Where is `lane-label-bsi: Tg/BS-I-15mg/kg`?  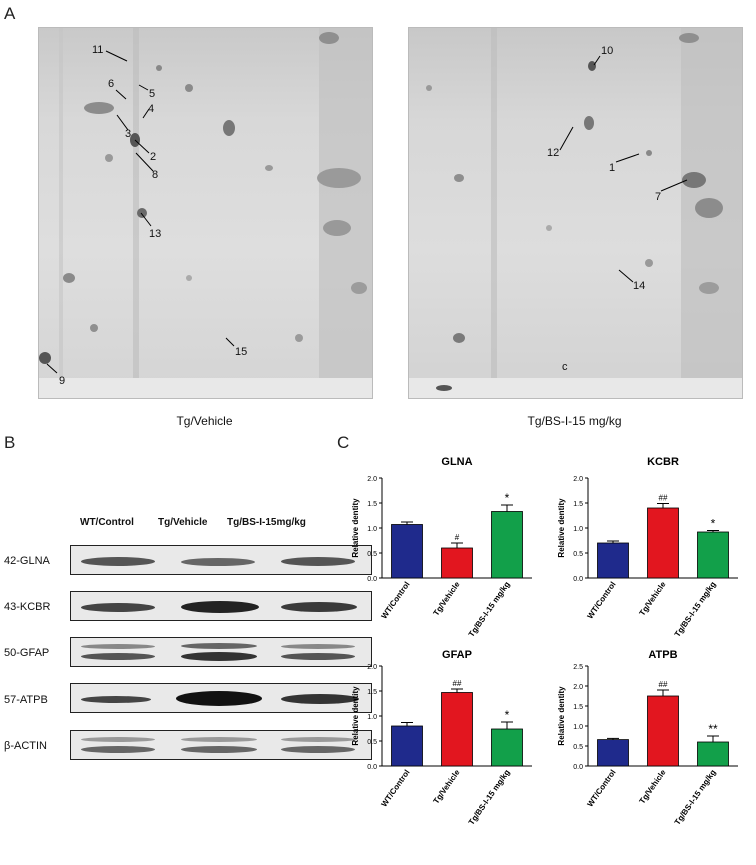 lane-label-bsi: Tg/BS-I-15mg/kg is located at coordinates (266, 522).